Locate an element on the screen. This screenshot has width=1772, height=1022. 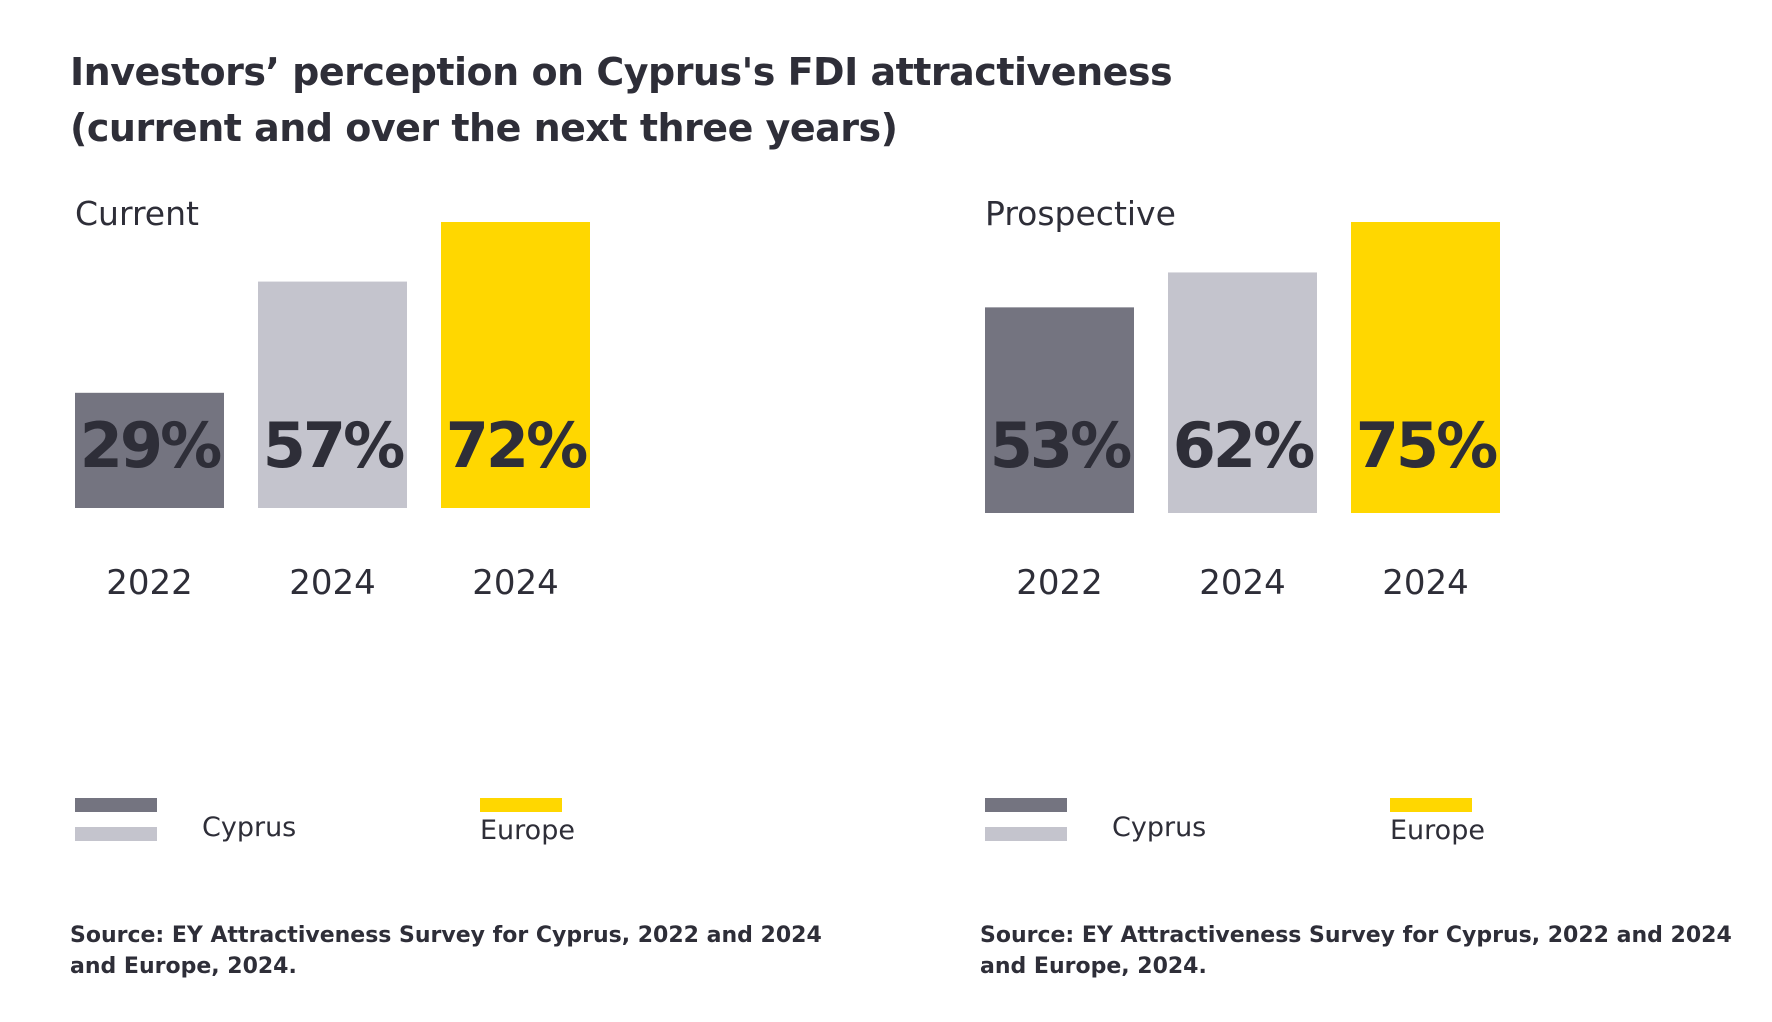
bar-chart-current: 29% 2022 57% 2024 72% 2024 is located at coordinates (332, 412).